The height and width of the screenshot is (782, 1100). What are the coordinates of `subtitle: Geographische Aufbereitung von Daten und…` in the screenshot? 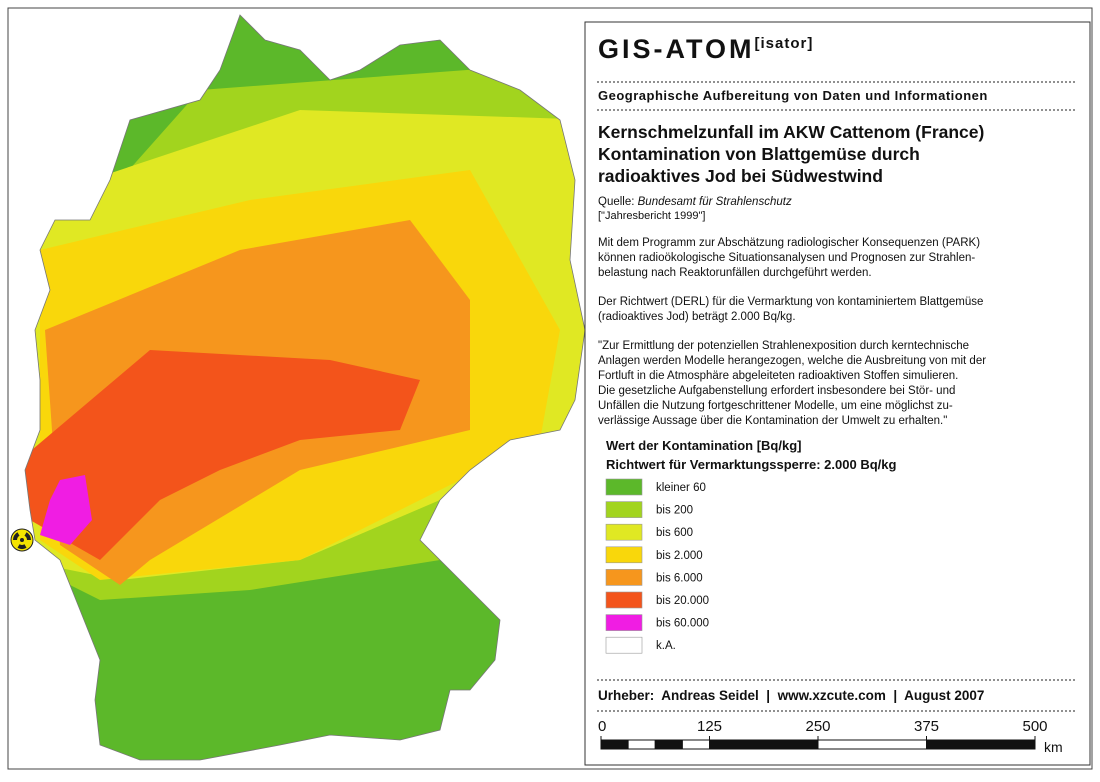 It's located at (793, 95).